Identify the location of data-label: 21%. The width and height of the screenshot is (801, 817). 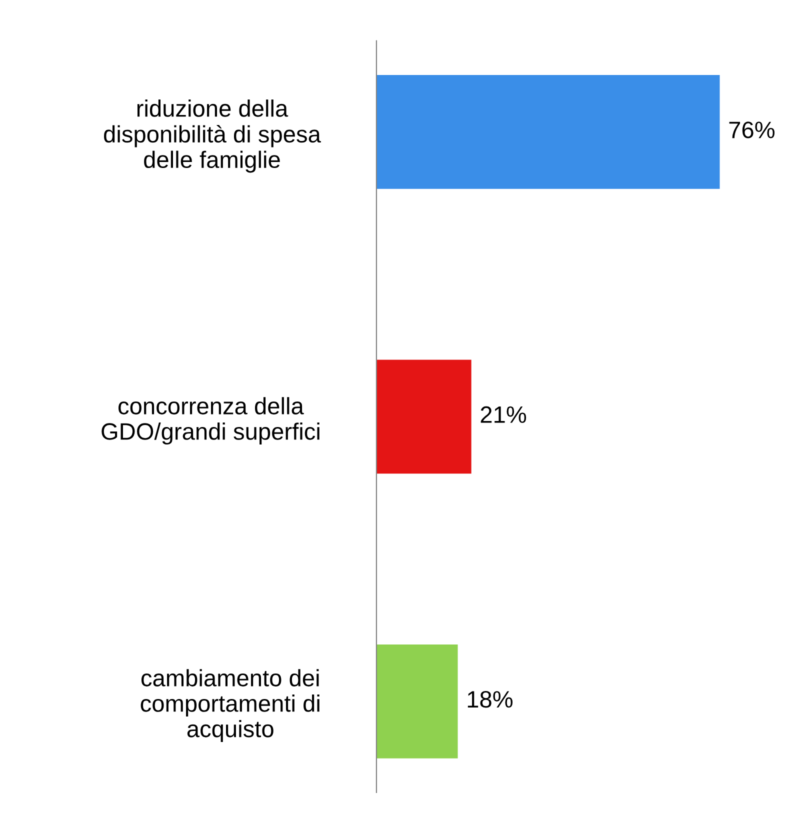
(503, 414).